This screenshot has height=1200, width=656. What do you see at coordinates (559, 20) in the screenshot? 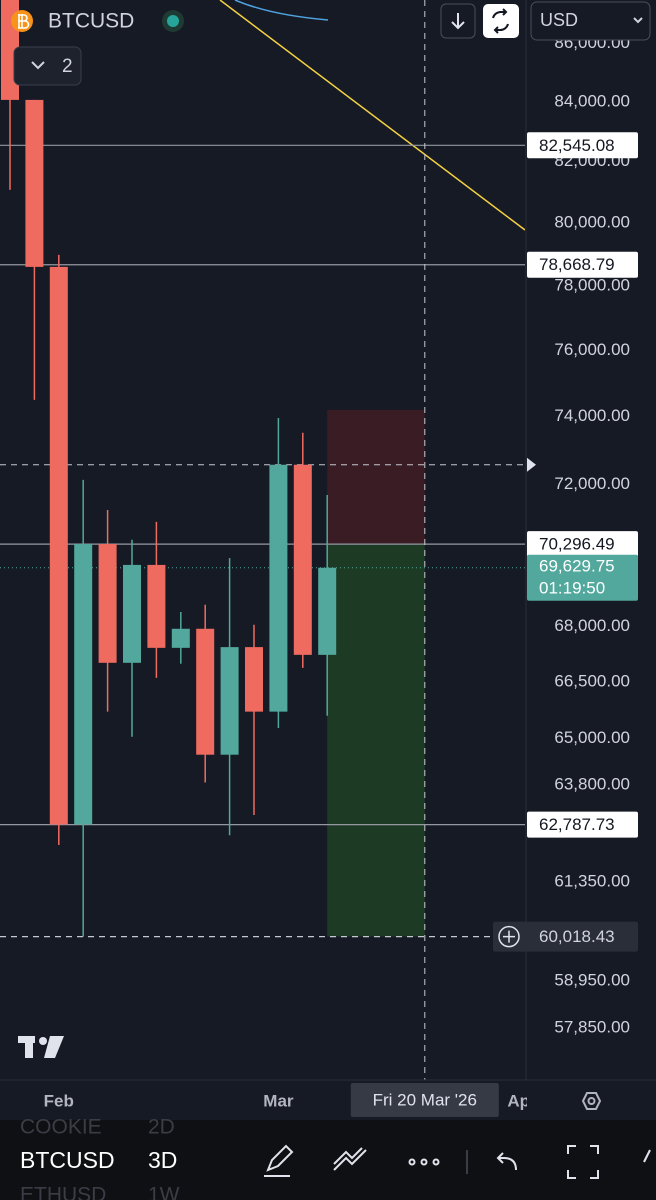
I see `currency: USD` at bounding box center [559, 20].